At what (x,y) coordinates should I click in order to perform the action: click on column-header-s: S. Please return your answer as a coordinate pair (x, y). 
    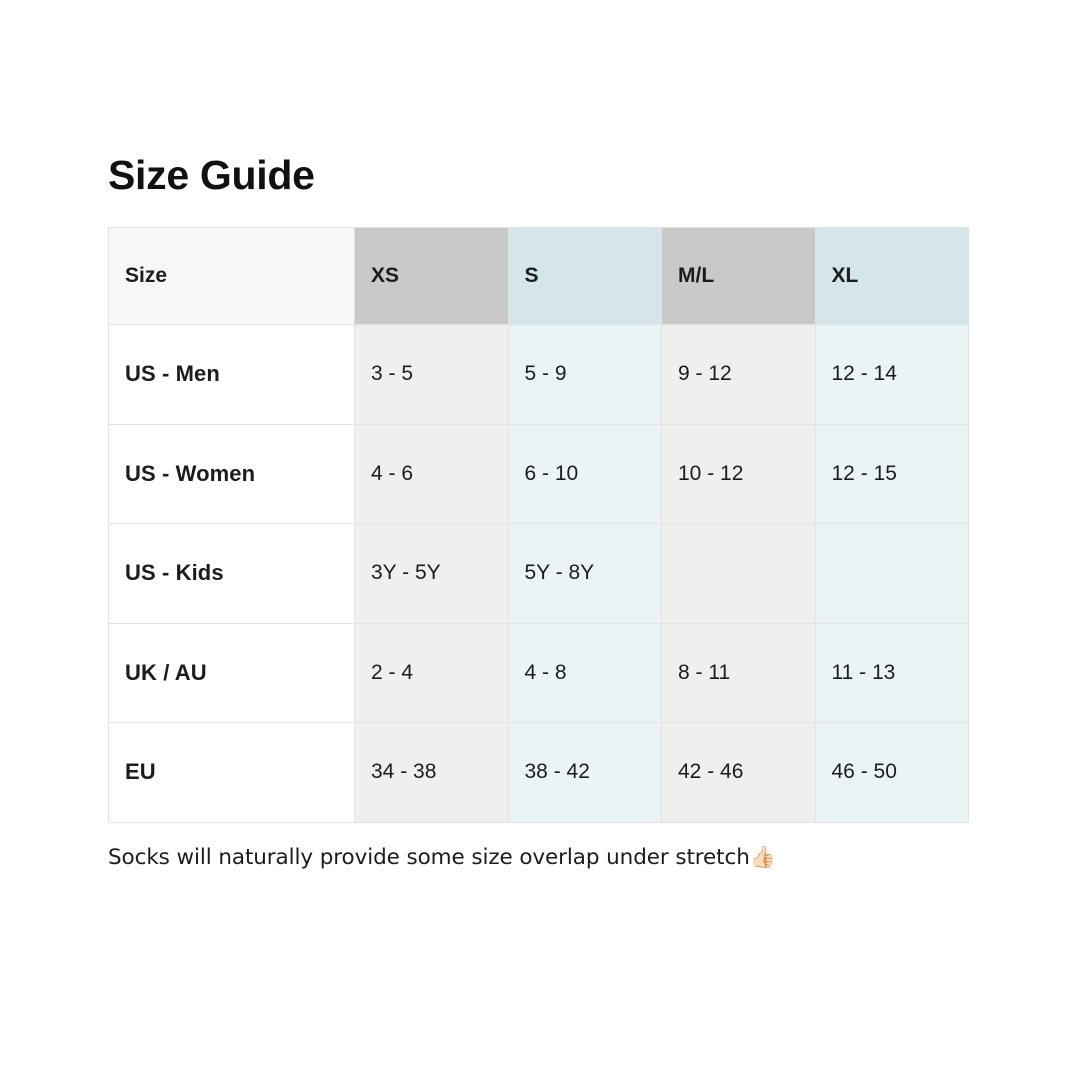
    Looking at the image, I should click on (584, 276).